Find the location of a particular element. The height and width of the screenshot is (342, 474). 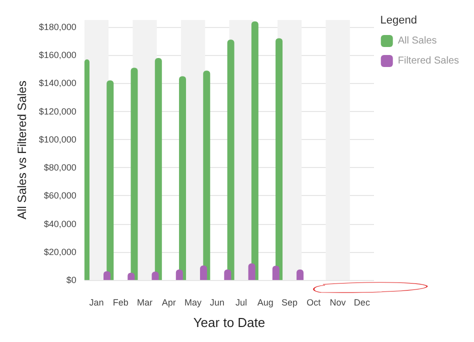

y-tick-label: $40,000 is located at coordinates (60, 223).